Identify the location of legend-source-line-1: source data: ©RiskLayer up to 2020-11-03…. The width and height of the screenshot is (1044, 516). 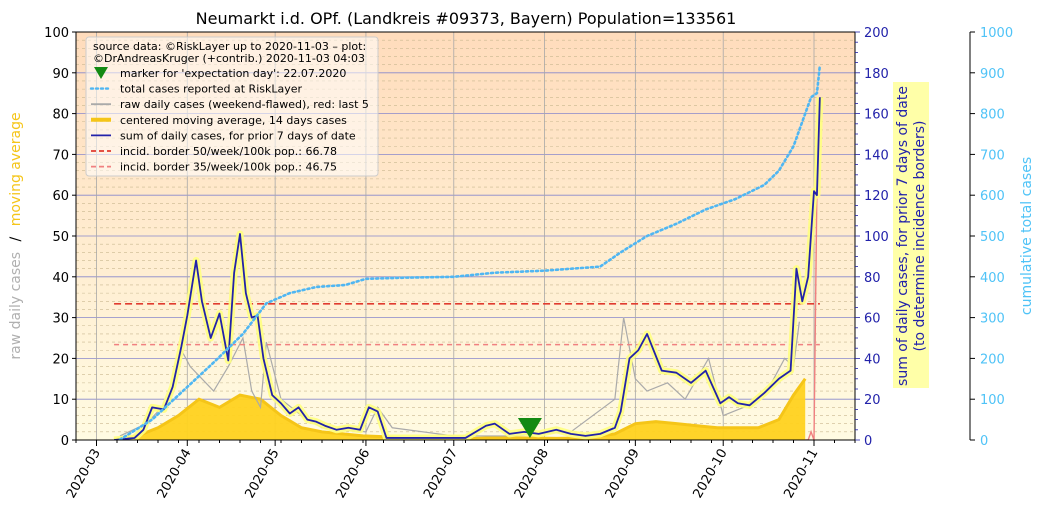
(229, 46).